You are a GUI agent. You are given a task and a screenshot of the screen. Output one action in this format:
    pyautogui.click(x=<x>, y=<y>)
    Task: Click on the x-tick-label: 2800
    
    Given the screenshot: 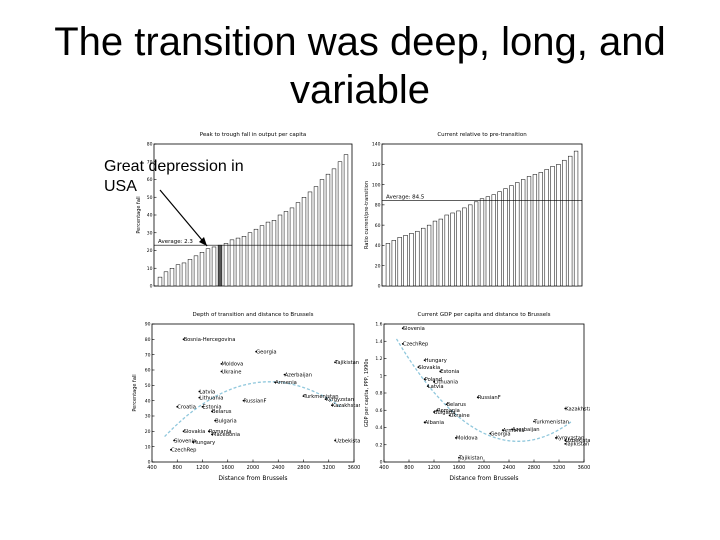 What is the action you would take?
    pyautogui.click(x=534, y=468)
    